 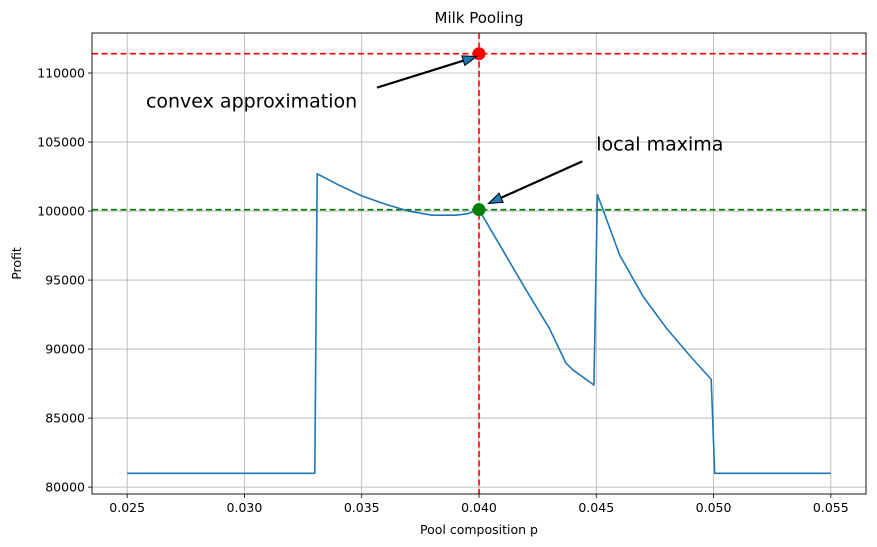 I want to click on x-tick-label: 0.030, so click(x=245, y=507).